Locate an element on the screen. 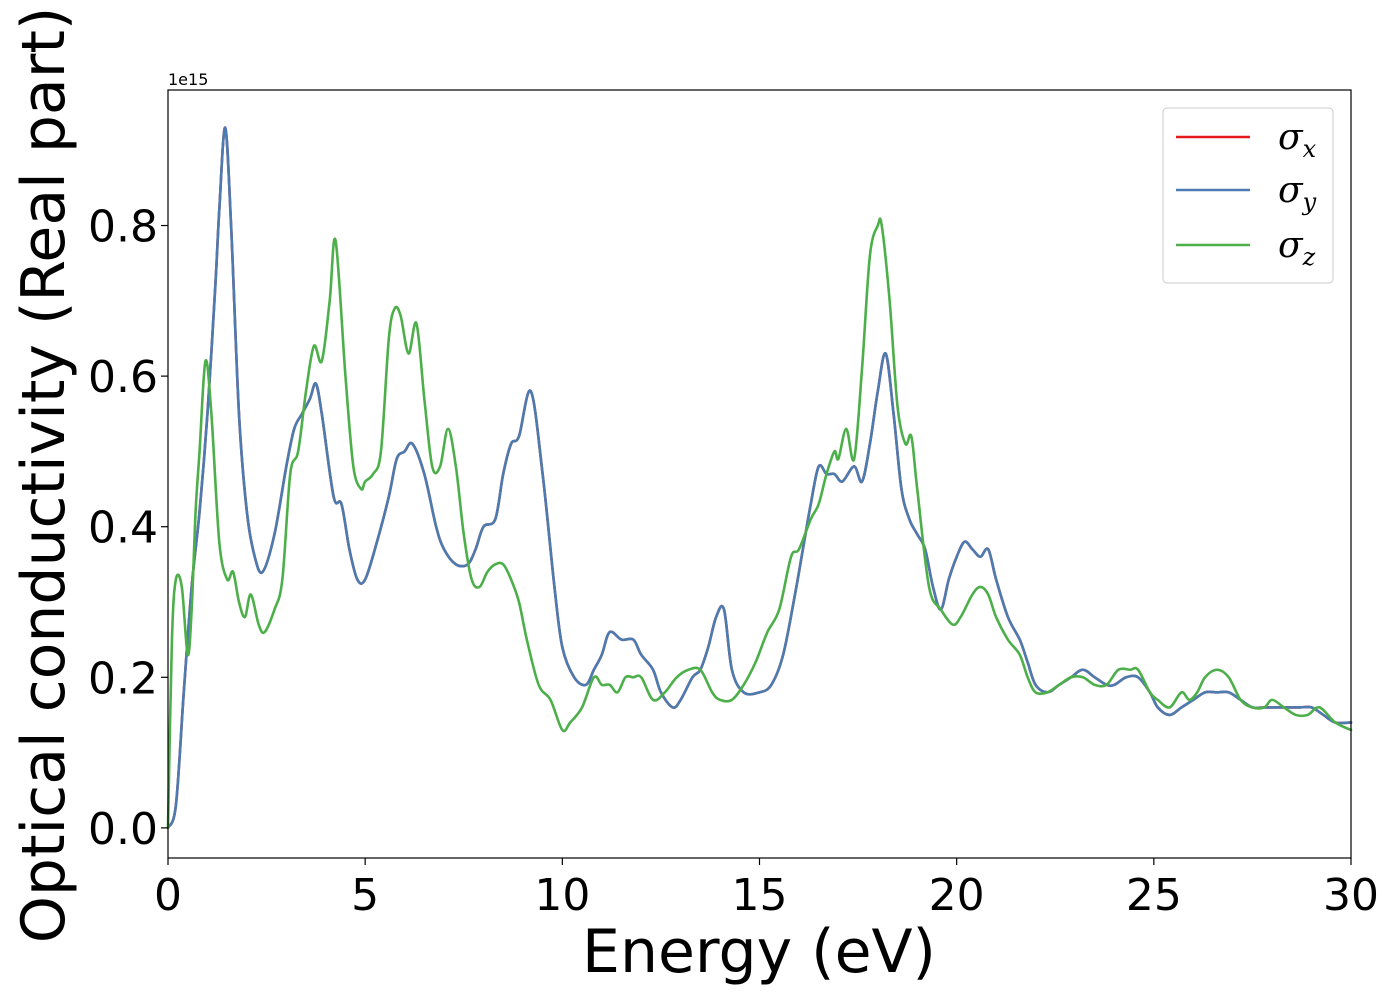 This screenshot has width=1400, height=1000. y-axis-label: Optical conductivity (Real part) is located at coordinates (44, 475).